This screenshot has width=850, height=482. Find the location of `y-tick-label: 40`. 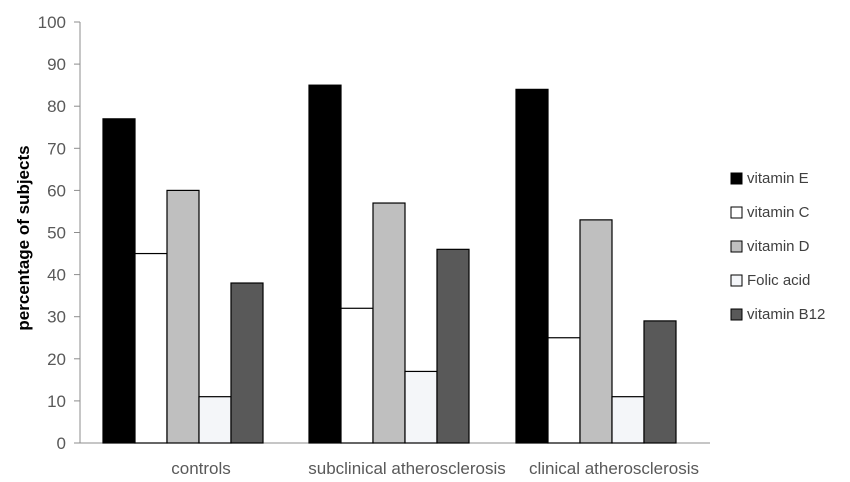

y-tick-label: 40 is located at coordinates (56, 275).